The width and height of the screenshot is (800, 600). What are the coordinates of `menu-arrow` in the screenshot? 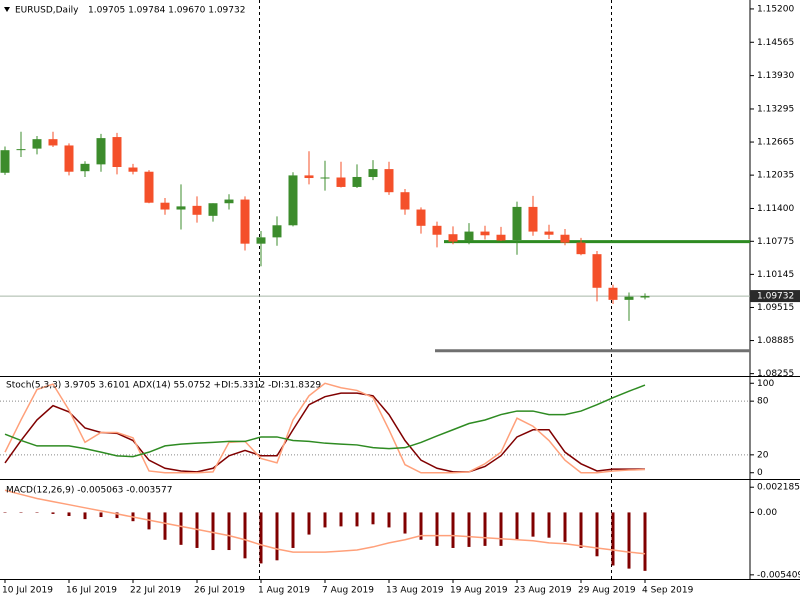 It's located at (7, 9).